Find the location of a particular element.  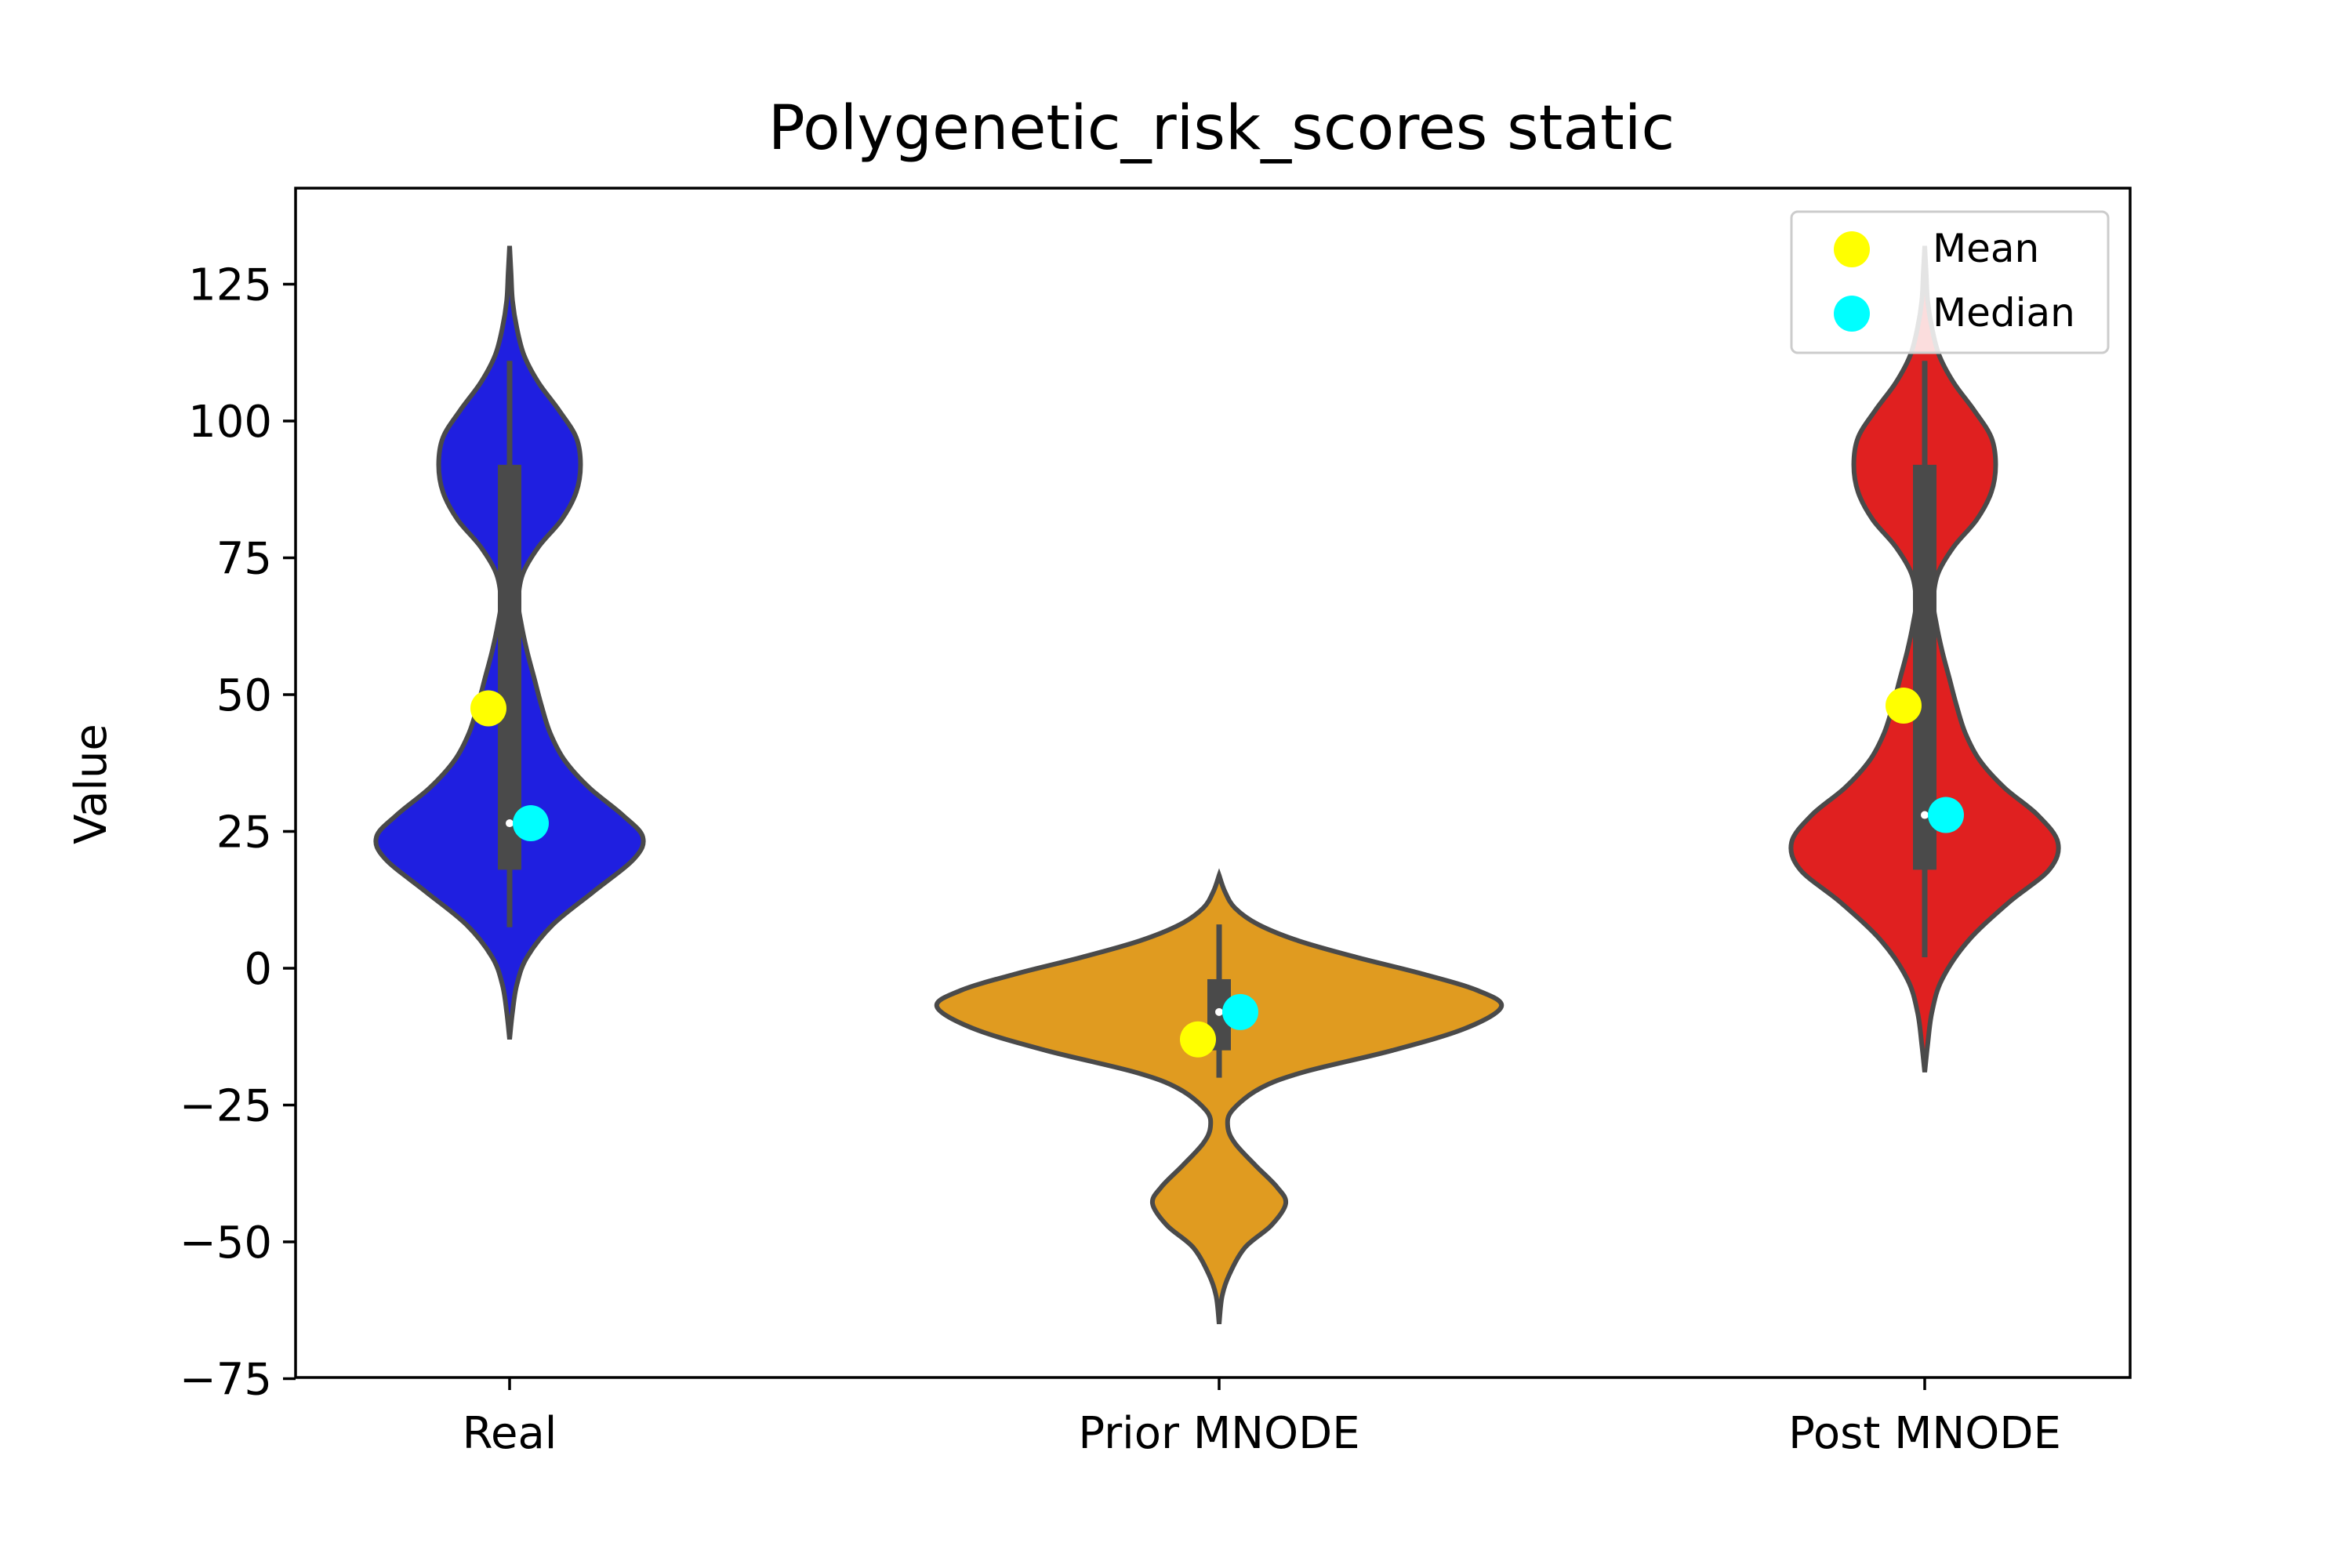

median-marker-real is located at coordinates (531, 824).